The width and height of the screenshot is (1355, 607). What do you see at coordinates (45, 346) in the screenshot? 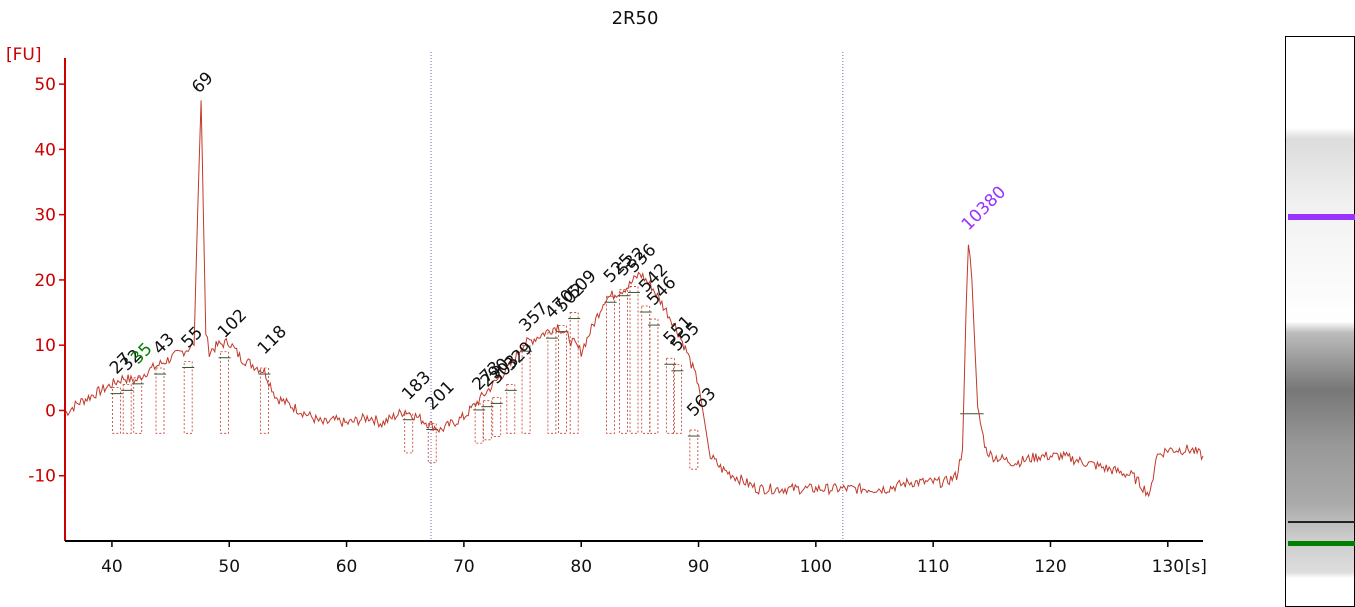
I see `y-tick-label: 10` at bounding box center [45, 346].